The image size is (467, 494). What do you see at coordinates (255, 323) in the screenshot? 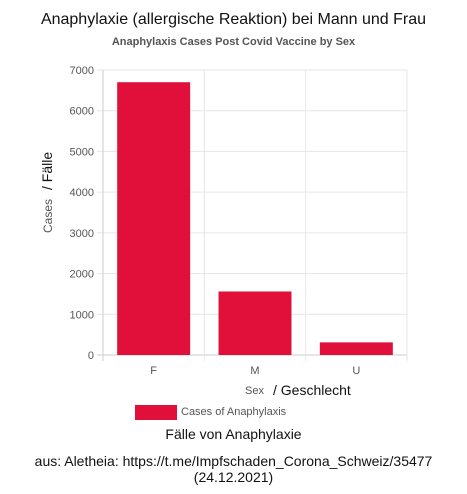
I see `bar-m` at bounding box center [255, 323].